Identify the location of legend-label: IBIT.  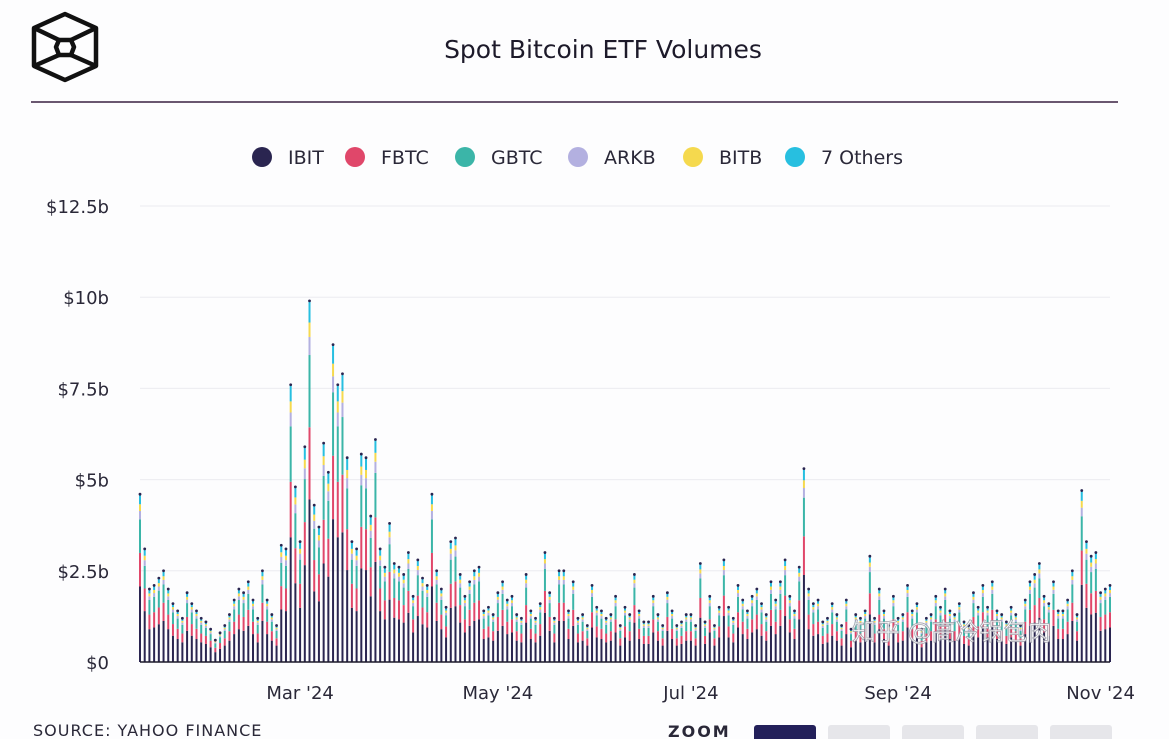
(306, 158).